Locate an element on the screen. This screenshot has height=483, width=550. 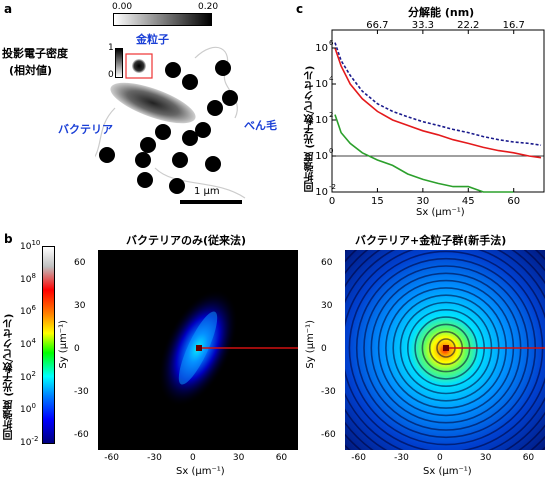
x-tick-label: 45 is located at coordinates (468, 201).